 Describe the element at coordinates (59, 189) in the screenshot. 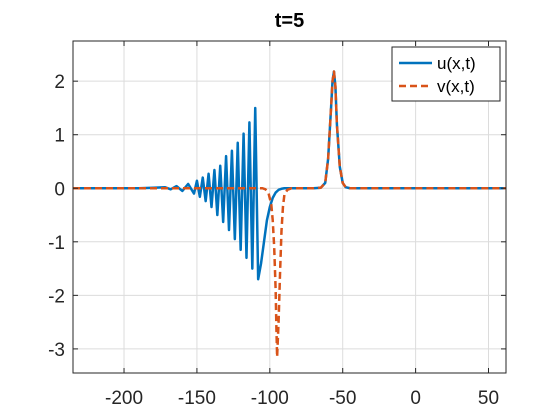

I see `y-tick-label: 0` at that location.